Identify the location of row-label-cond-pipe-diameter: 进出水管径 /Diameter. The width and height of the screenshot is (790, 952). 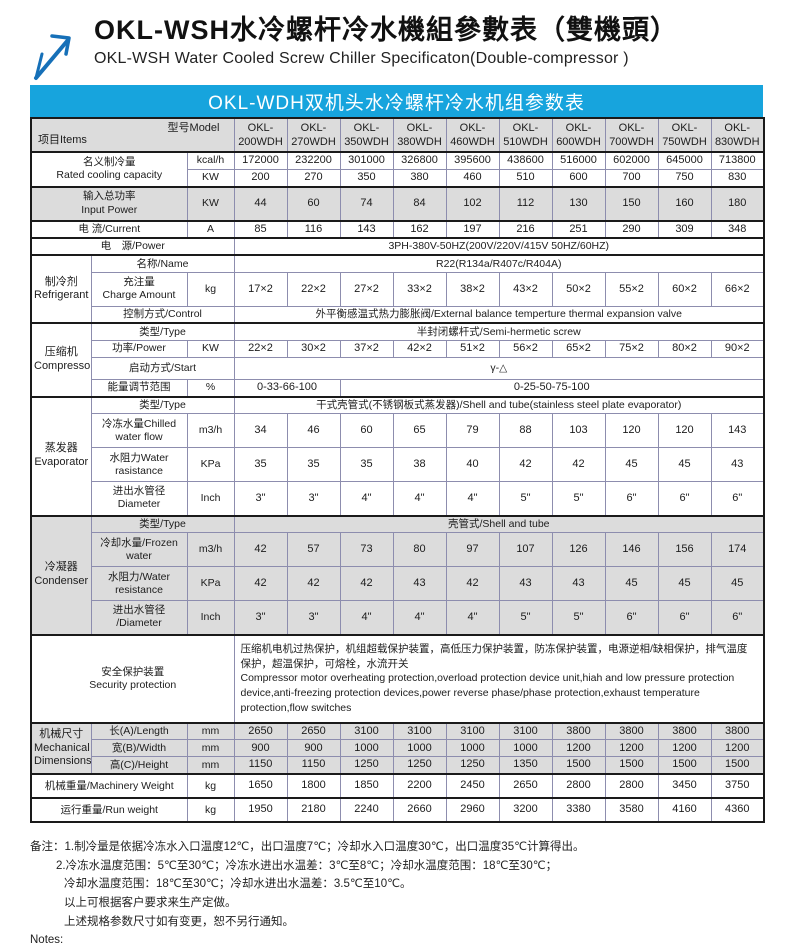
(139, 618).